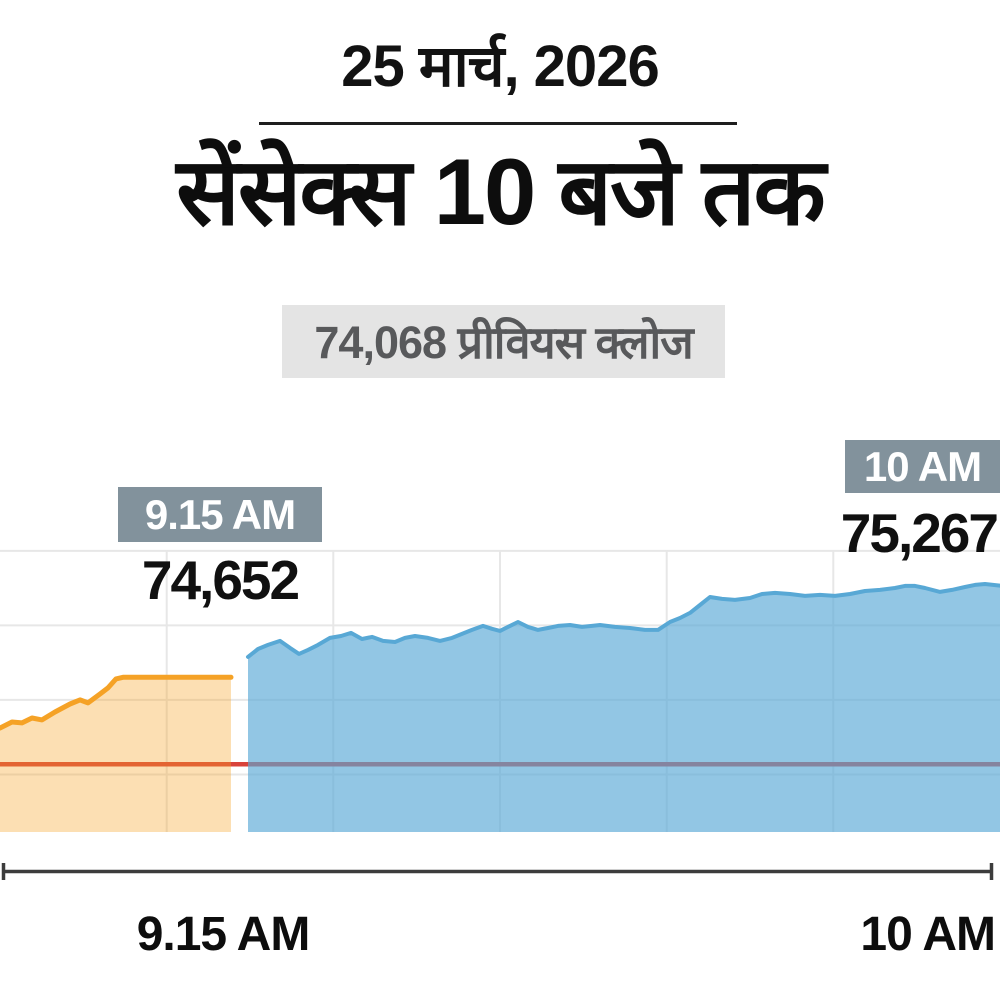 This screenshot has width=1000, height=1000. What do you see at coordinates (220, 580) in the screenshot?
I see `start-value-label: 74,652` at bounding box center [220, 580].